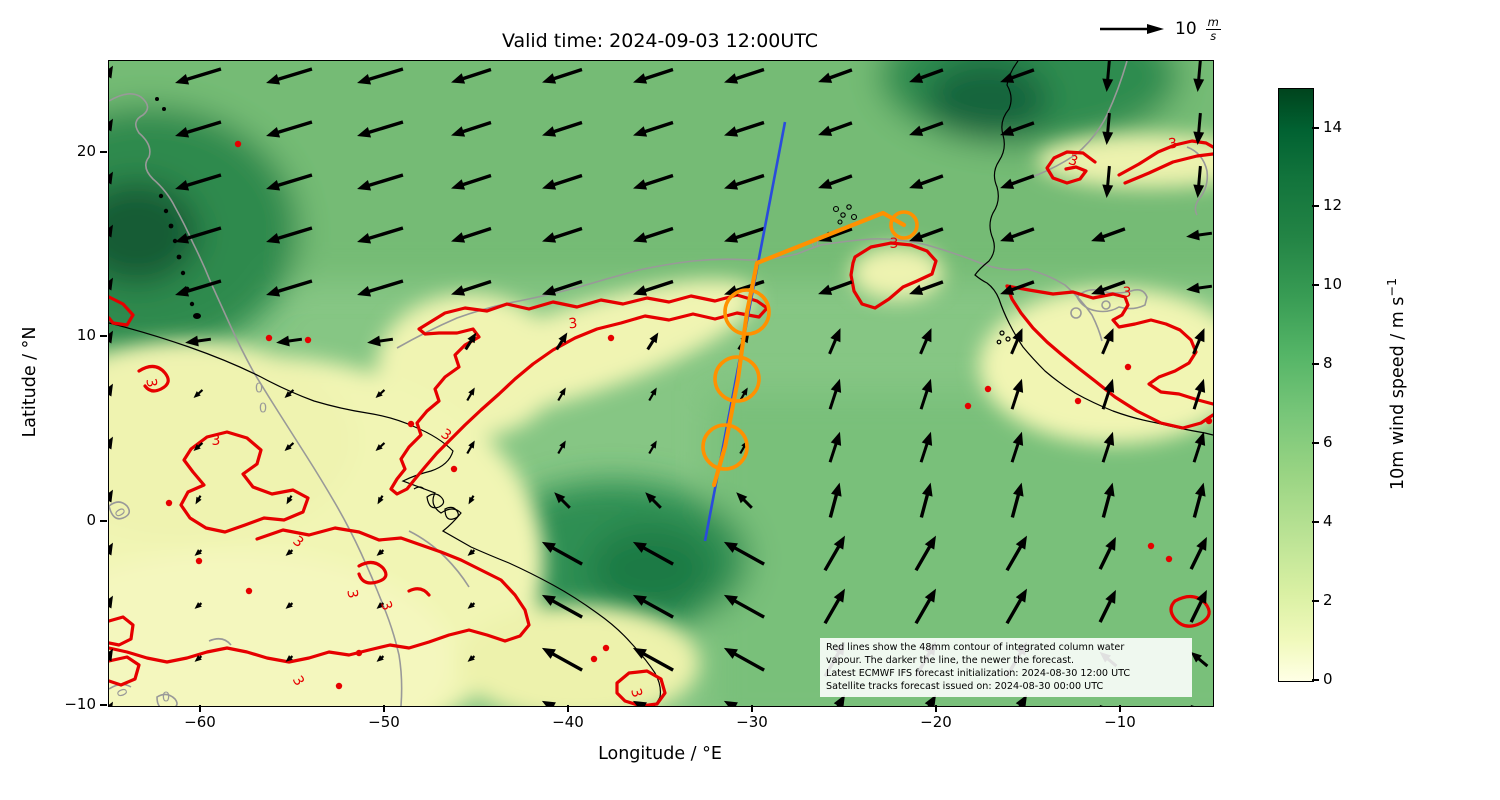  Describe the element at coordinates (1120, 708) in the screenshot. I see `x-tick-mark` at that location.